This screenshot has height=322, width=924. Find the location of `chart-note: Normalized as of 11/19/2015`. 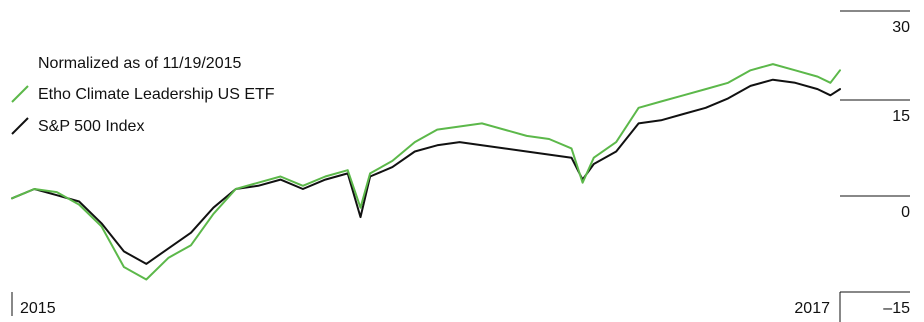

chart-note: Normalized as of 11/19/2015 is located at coordinates (139, 63).